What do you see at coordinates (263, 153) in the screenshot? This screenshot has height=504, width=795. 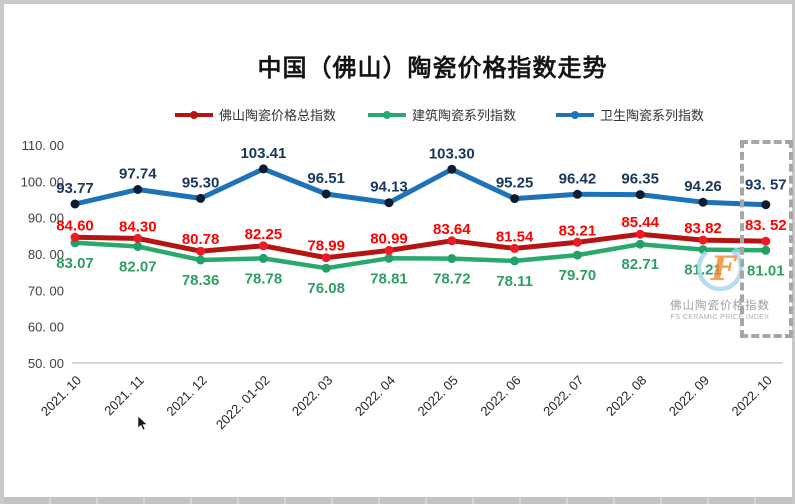 I see `data-point-label: 103.41` at bounding box center [263, 153].